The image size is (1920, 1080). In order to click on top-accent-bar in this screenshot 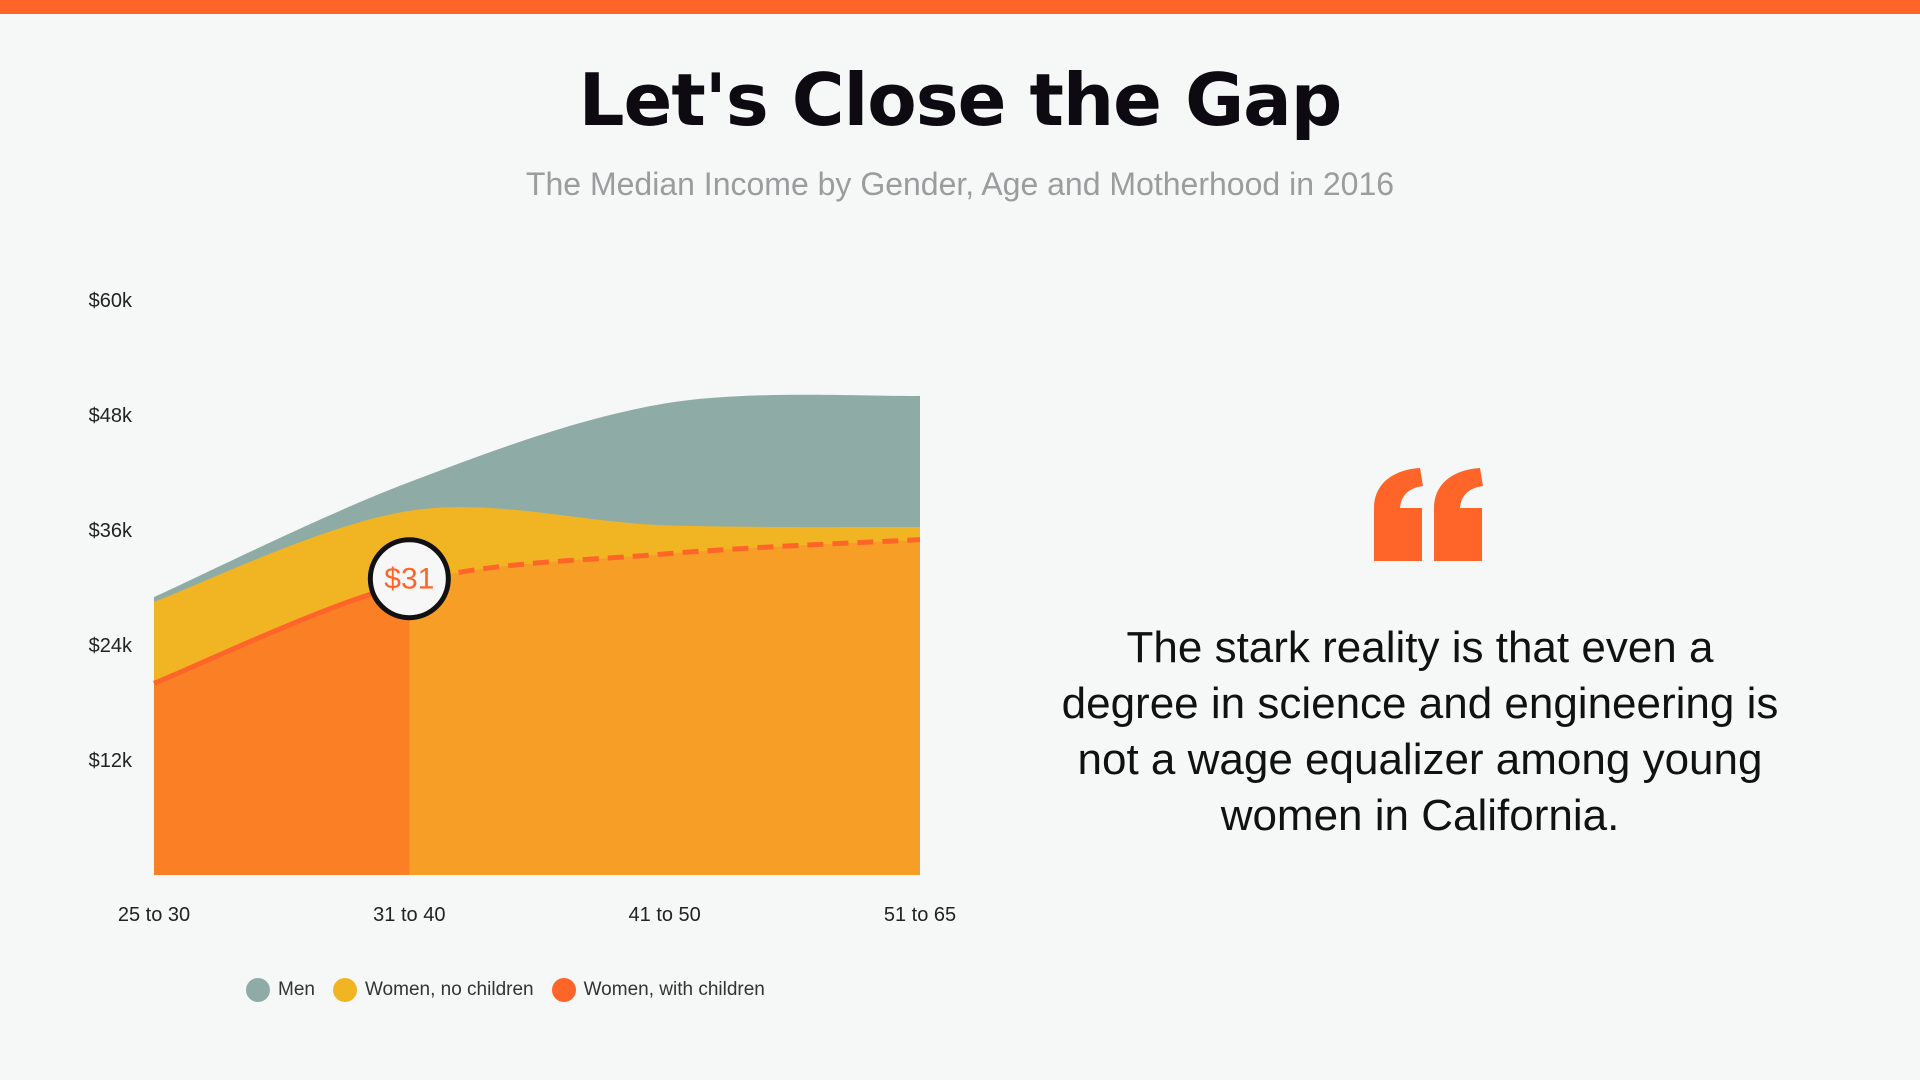, I will do `click(960, 7)`.